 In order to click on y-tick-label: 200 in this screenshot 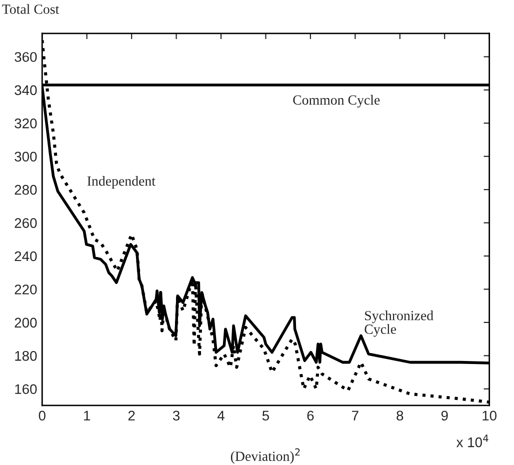, I will do `click(25, 323)`.